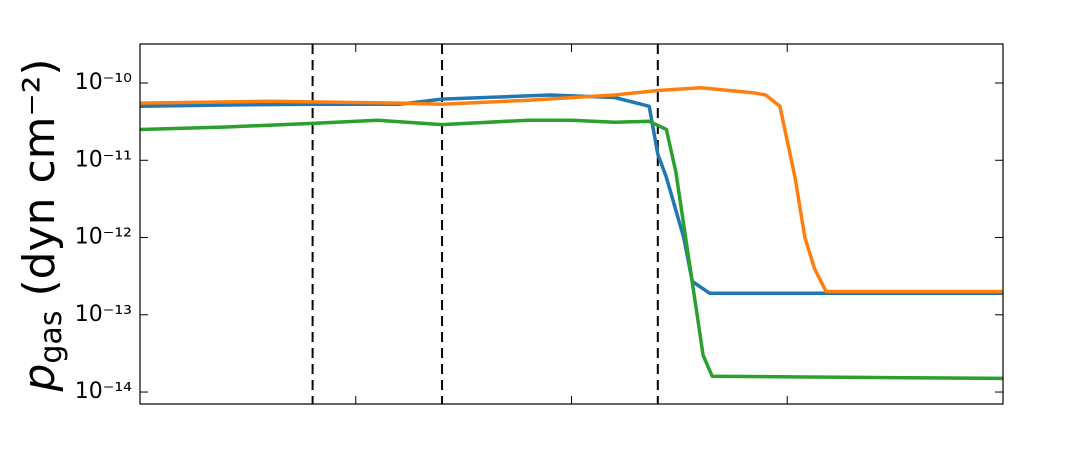  What do you see at coordinates (103, 391) in the screenshot?
I see `y-tick-label: 10⁻¹⁴` at bounding box center [103, 391].